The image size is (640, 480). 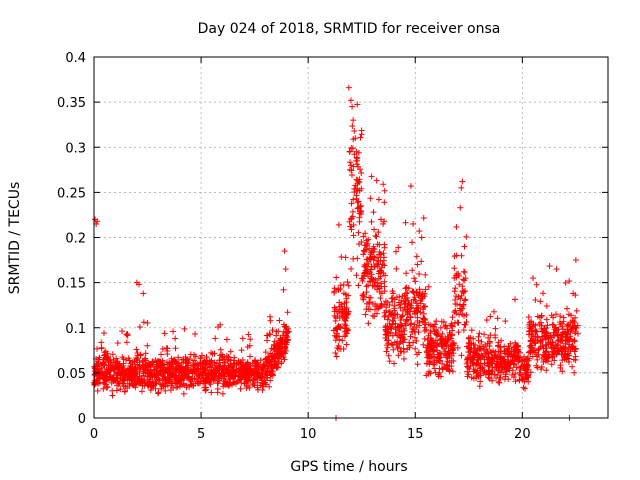 I want to click on y-tick-label: 0.25, so click(x=71, y=193).